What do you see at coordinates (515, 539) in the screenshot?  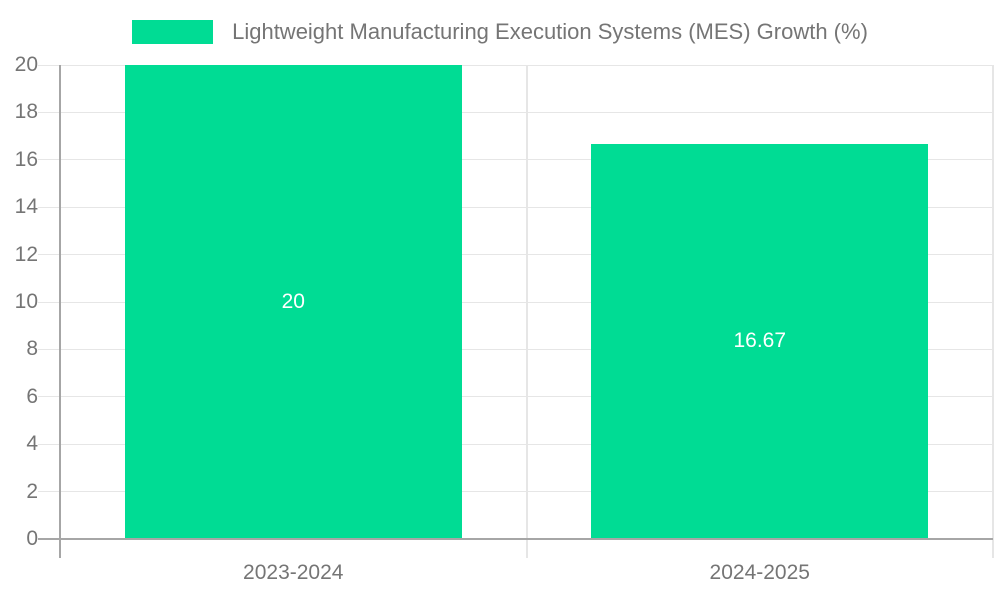 I see `x-axis-line` at bounding box center [515, 539].